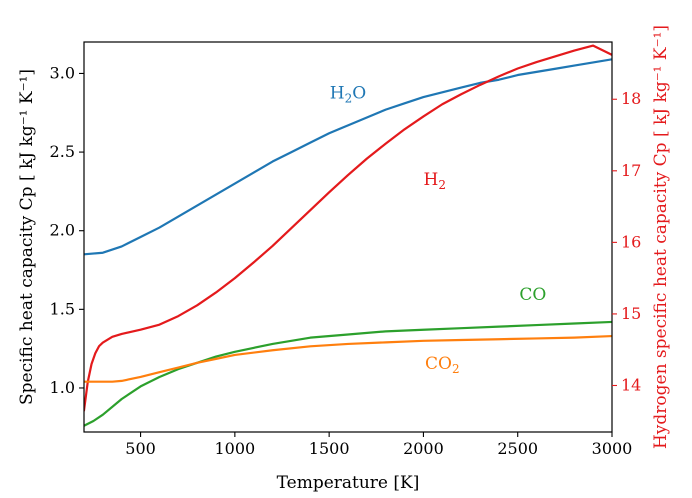  What do you see at coordinates (435, 181) in the screenshot?
I see `series-label-h2: H2` at bounding box center [435, 181].